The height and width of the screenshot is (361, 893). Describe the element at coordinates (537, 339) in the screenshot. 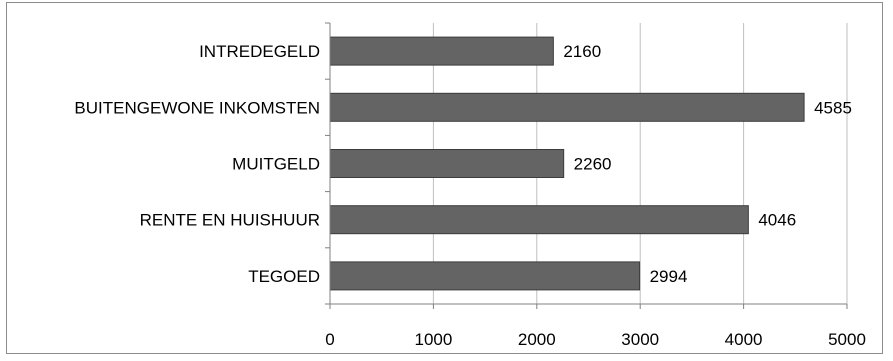

I see `x-tick-label-2: 2000` at that location.